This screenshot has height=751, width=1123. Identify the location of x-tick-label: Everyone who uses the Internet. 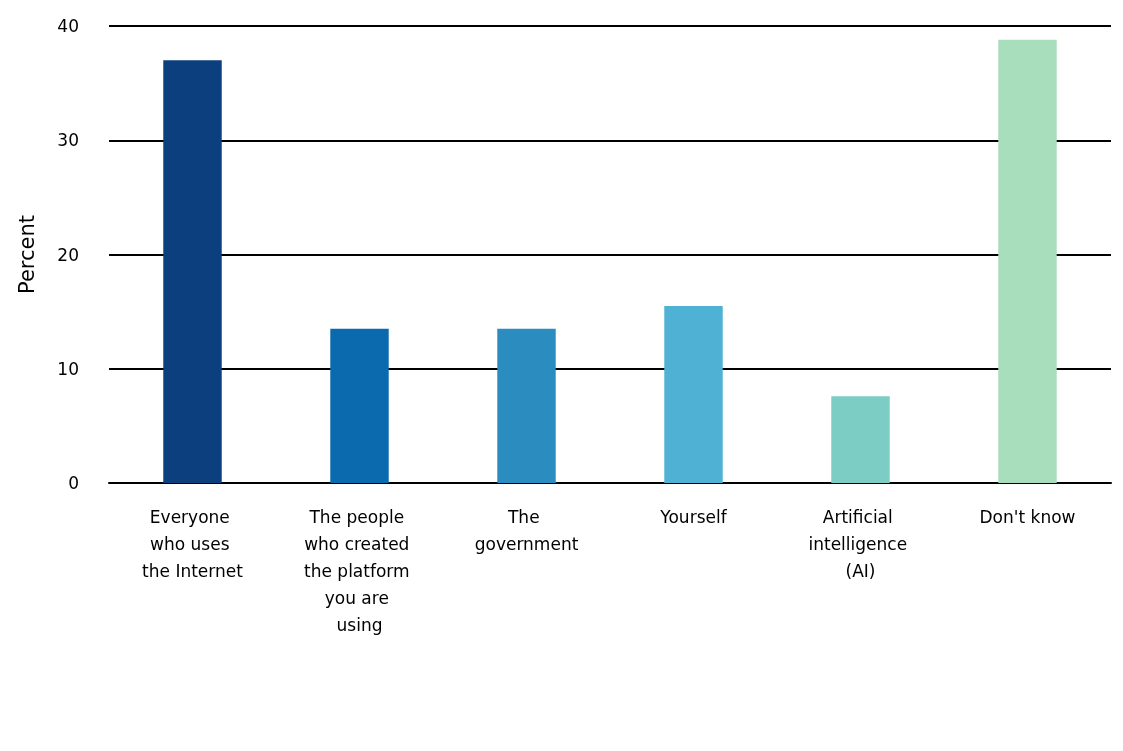
(193, 543).